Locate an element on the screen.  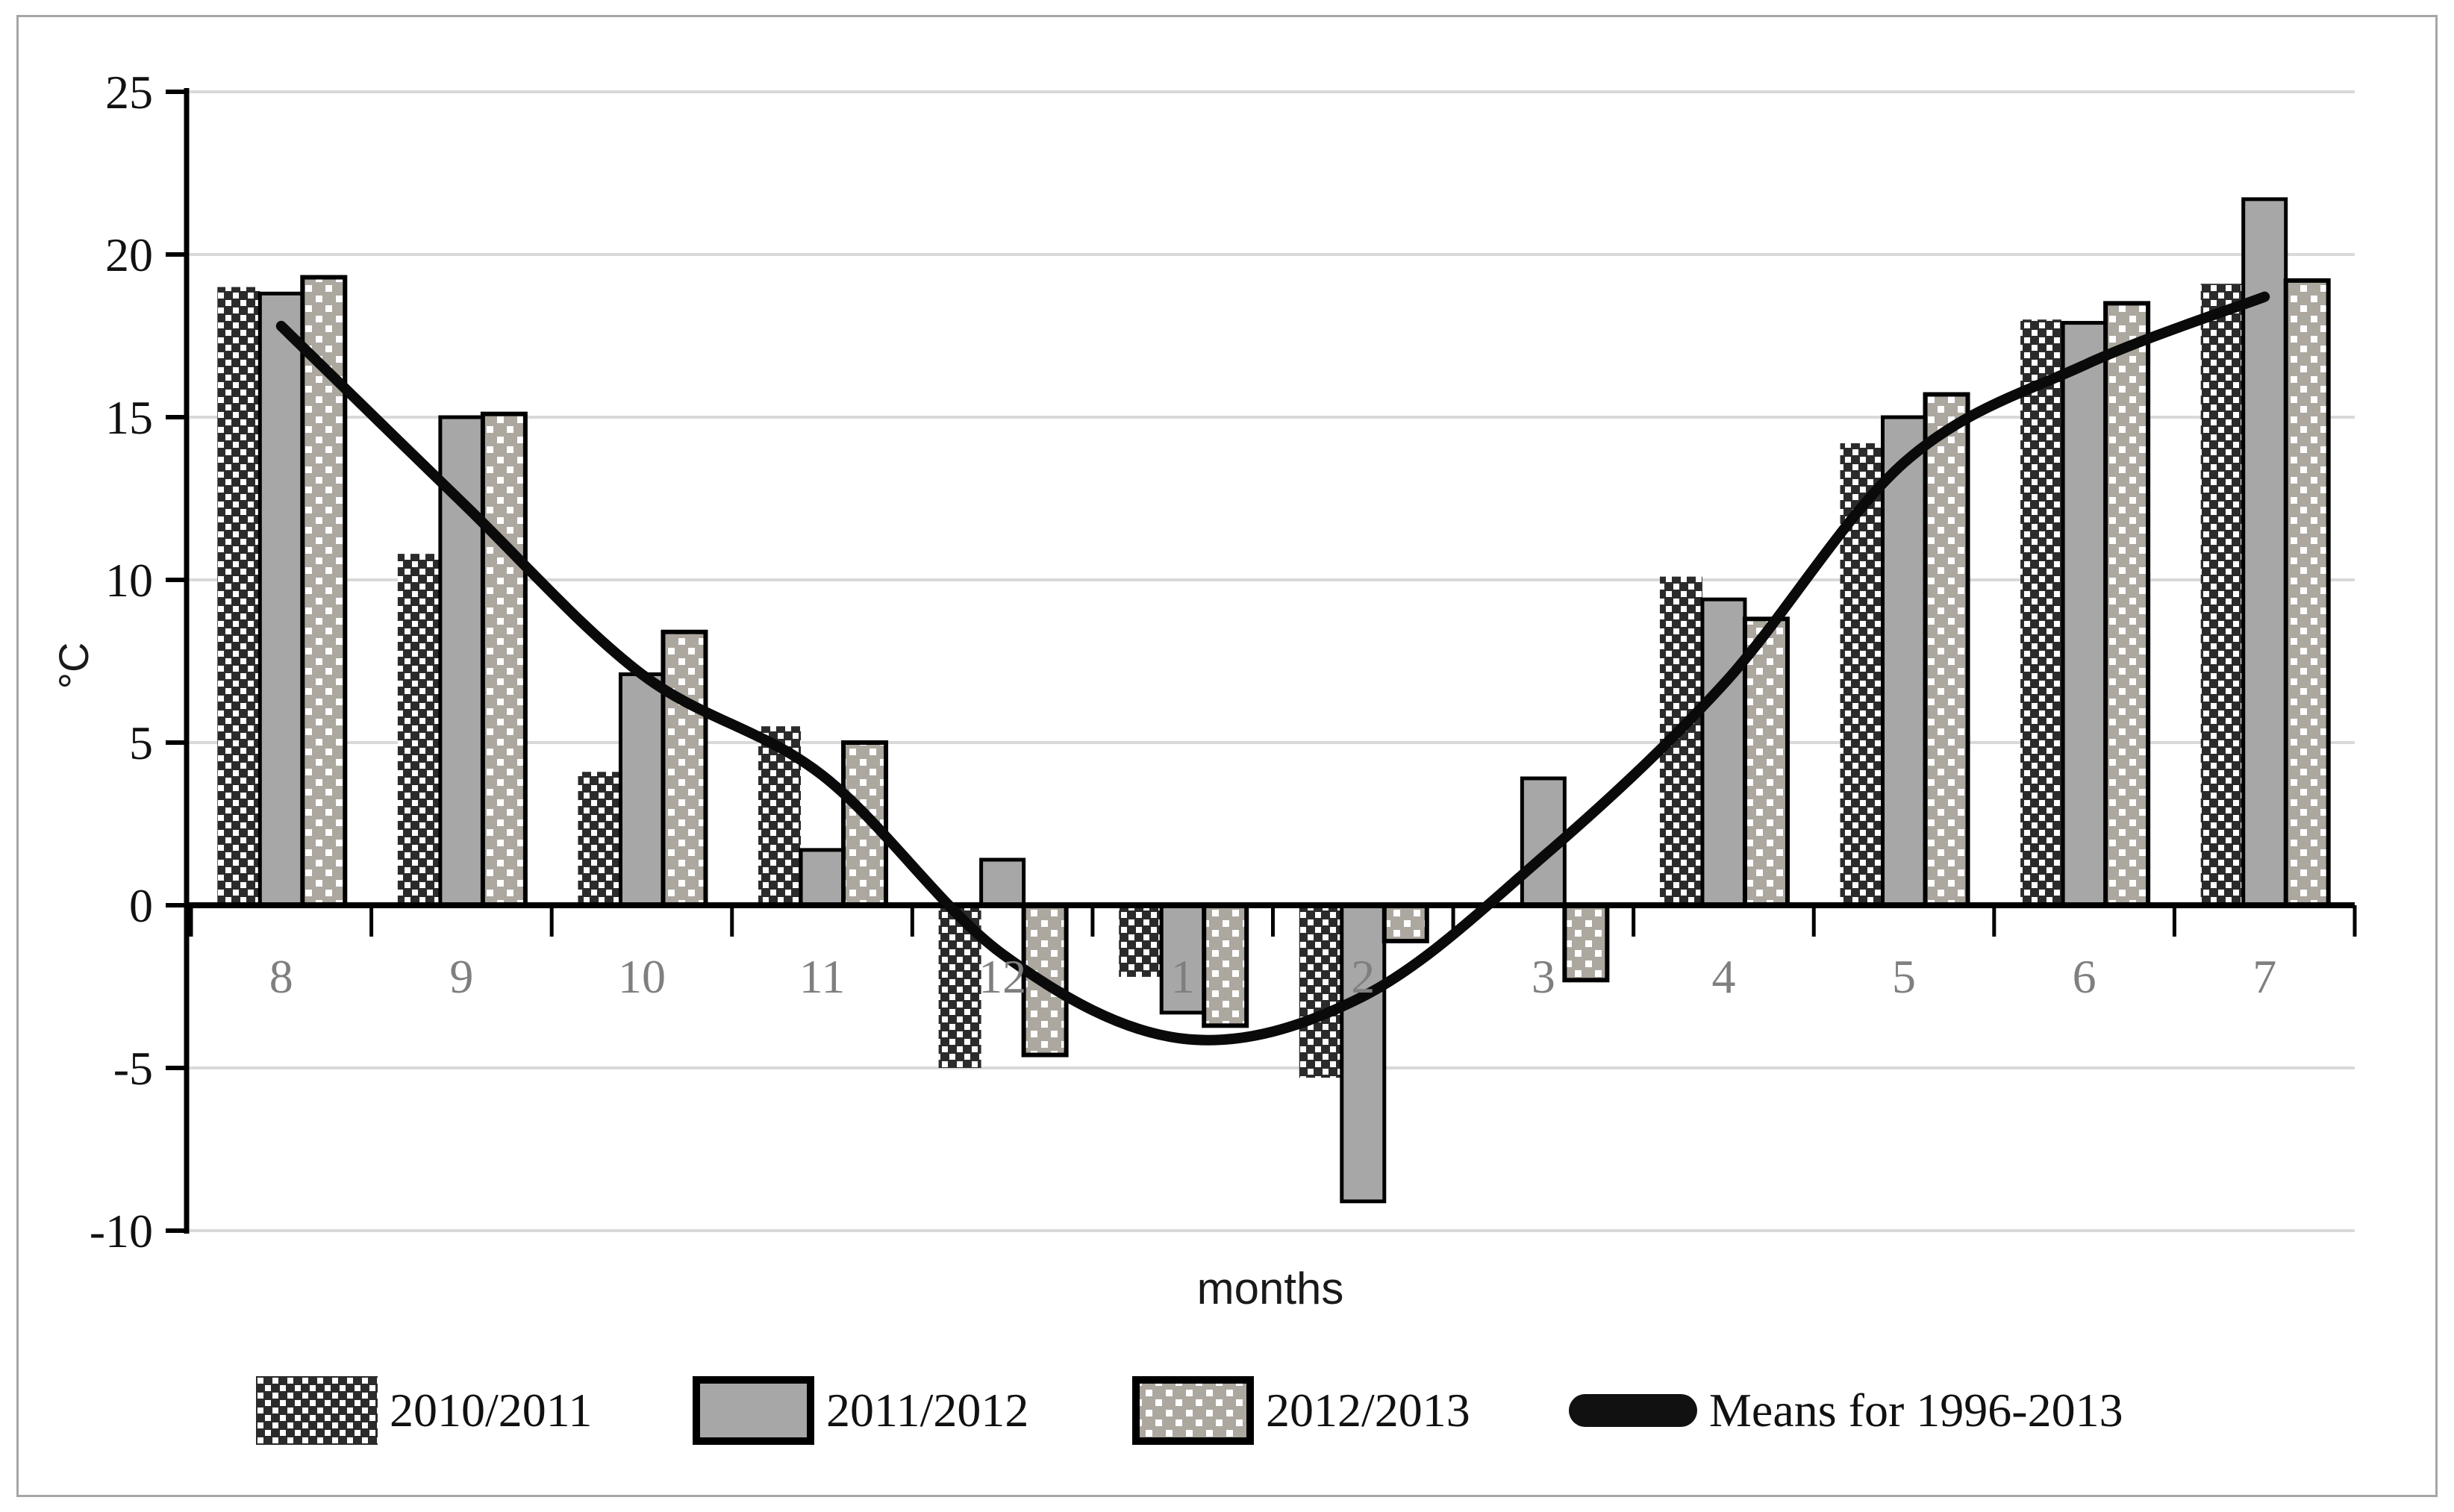
bar-2011-2012-m10 is located at coordinates (641, 789).